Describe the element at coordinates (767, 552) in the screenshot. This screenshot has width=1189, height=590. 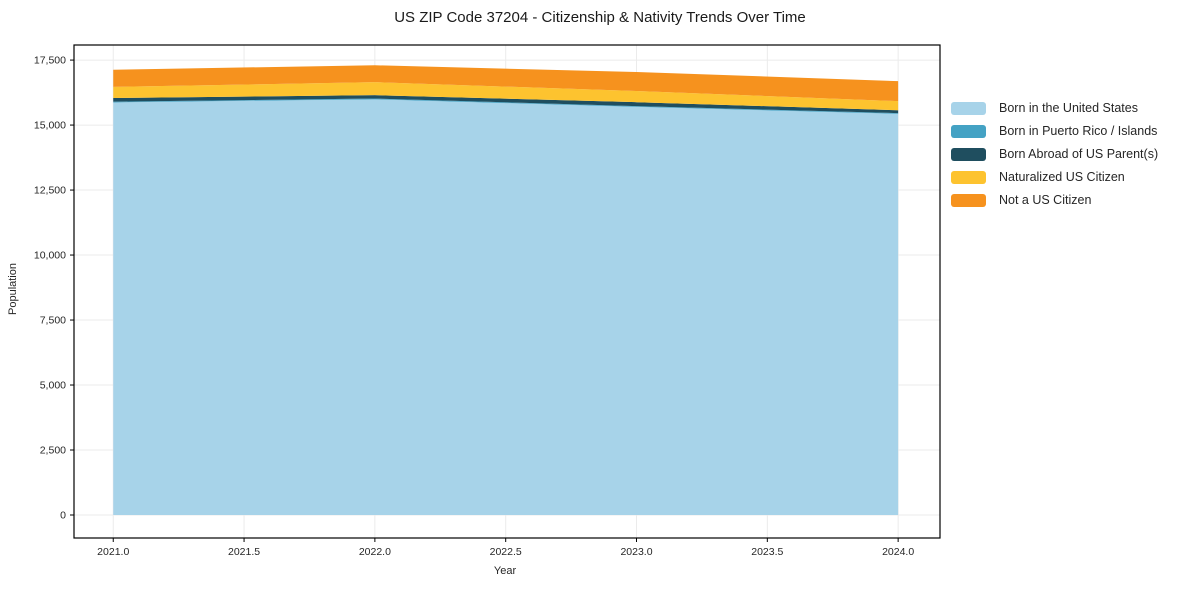
I see `x-tick-label: 2023.5` at that location.